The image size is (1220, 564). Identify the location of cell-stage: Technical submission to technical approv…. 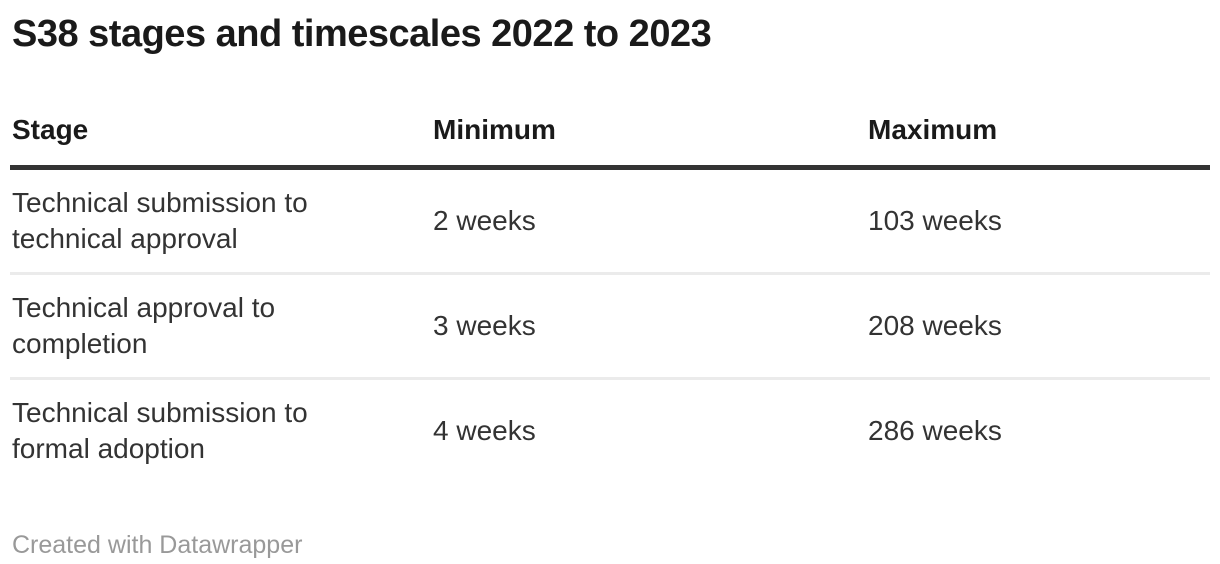
(221, 221).